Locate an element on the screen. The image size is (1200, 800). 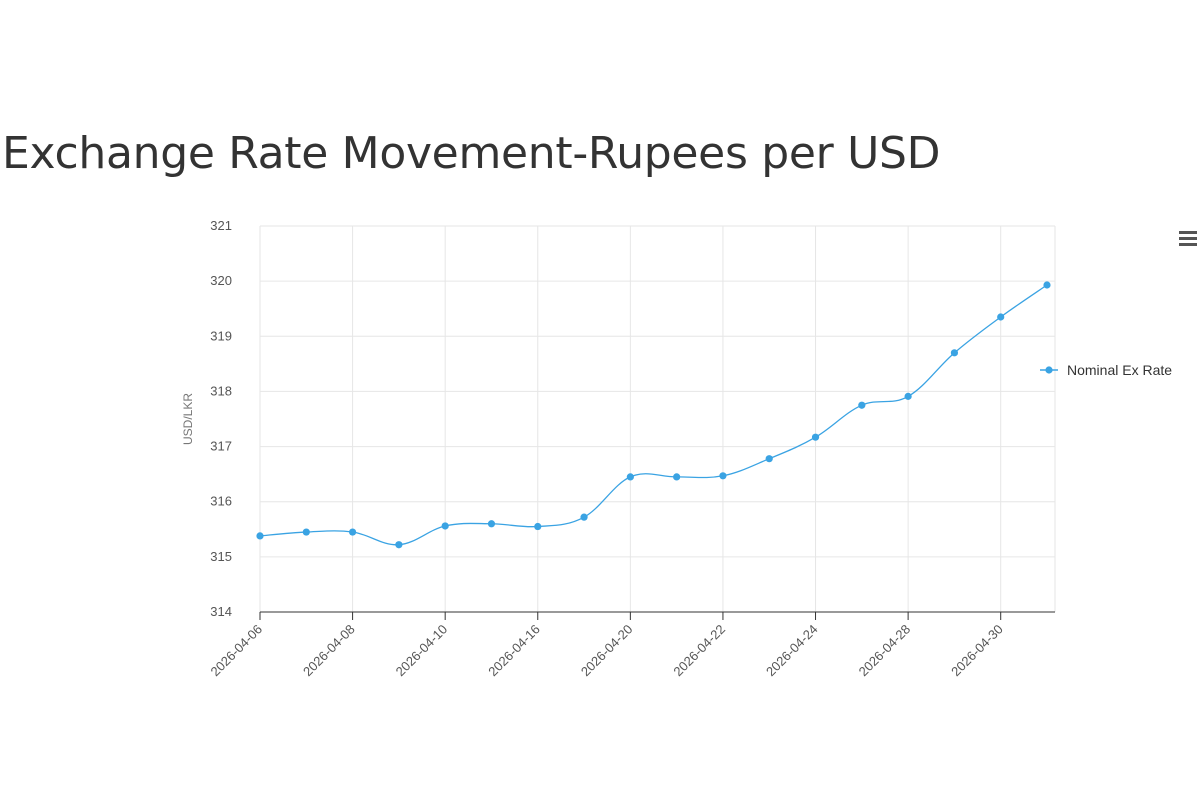
chart-title: Exchange Rate Movement-Rupees per USD is located at coordinates (471, 153).